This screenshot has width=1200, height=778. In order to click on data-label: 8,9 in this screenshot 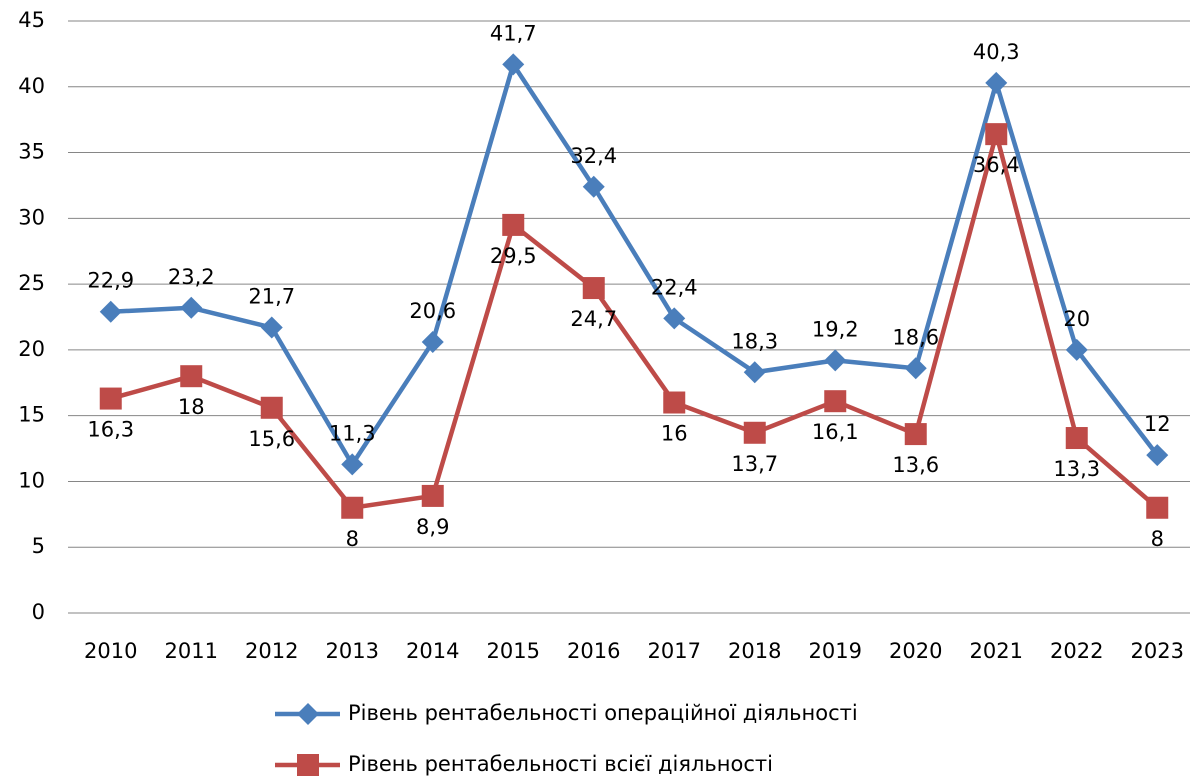, I will do `click(432, 527)`.